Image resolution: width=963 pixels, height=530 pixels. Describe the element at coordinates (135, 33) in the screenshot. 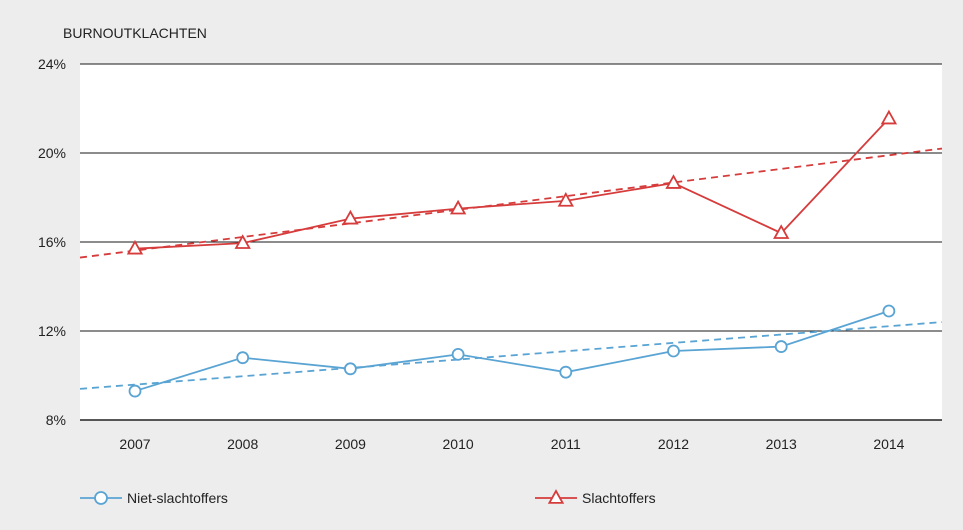

I see `y-axis-title: BURNOUTKLACHTEN` at that location.